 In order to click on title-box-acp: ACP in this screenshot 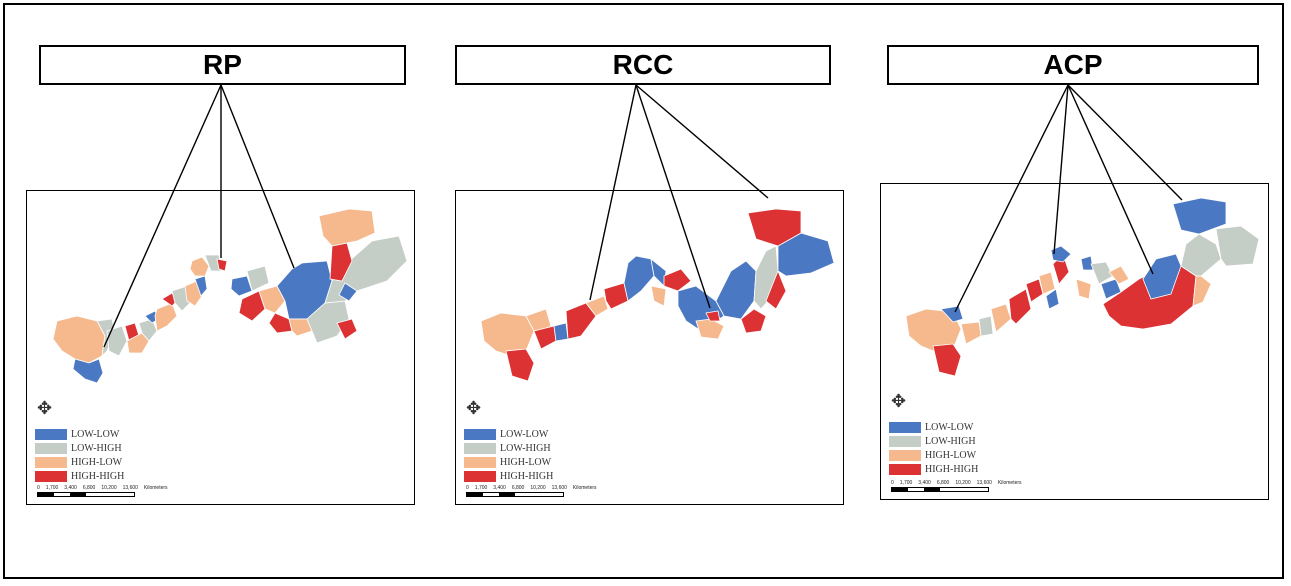, I will do `click(1073, 65)`.